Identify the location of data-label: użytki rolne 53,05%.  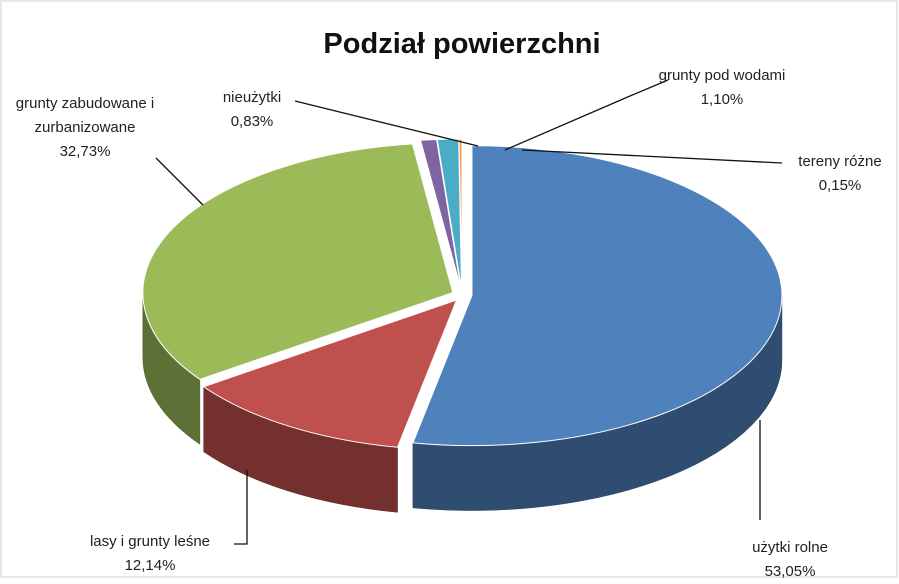
(790, 560).